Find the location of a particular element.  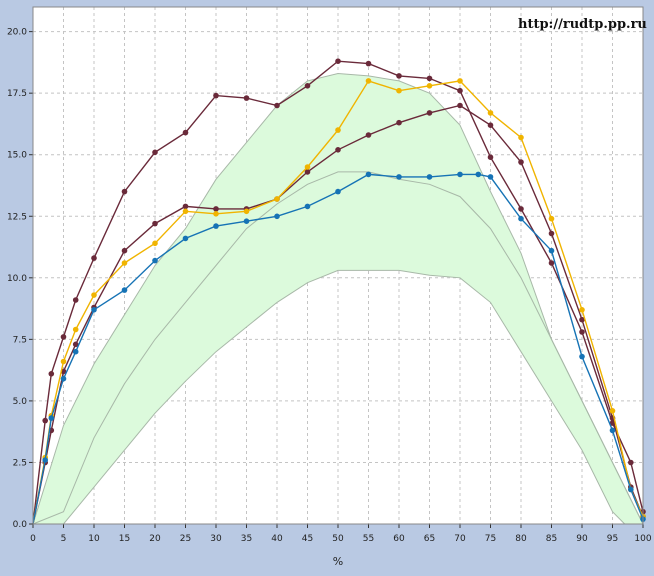

x-tick-label: 5 is located at coordinates (64, 539).